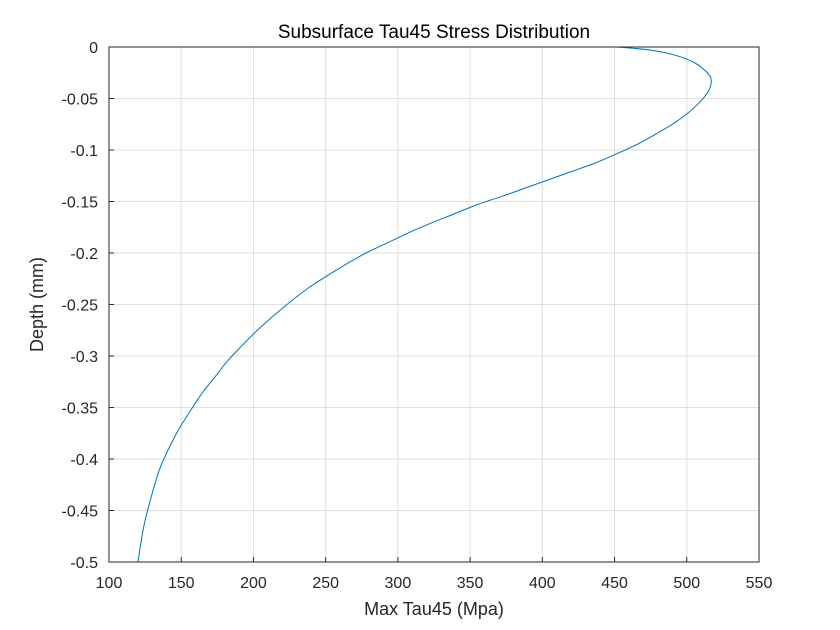 Image resolution: width=840 pixels, height=630 pixels. Describe the element at coordinates (80, 306) in the screenshot. I see `y-tick-label: -0.25` at that location.